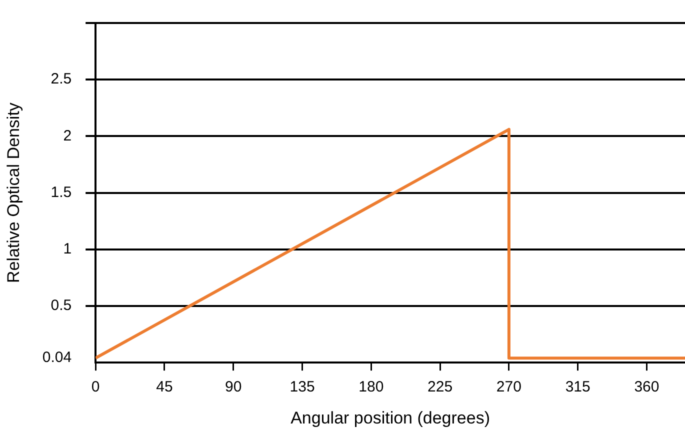 The image size is (685, 433). Describe the element at coordinates (302, 387) in the screenshot. I see `x-tick-label: 135` at that location.